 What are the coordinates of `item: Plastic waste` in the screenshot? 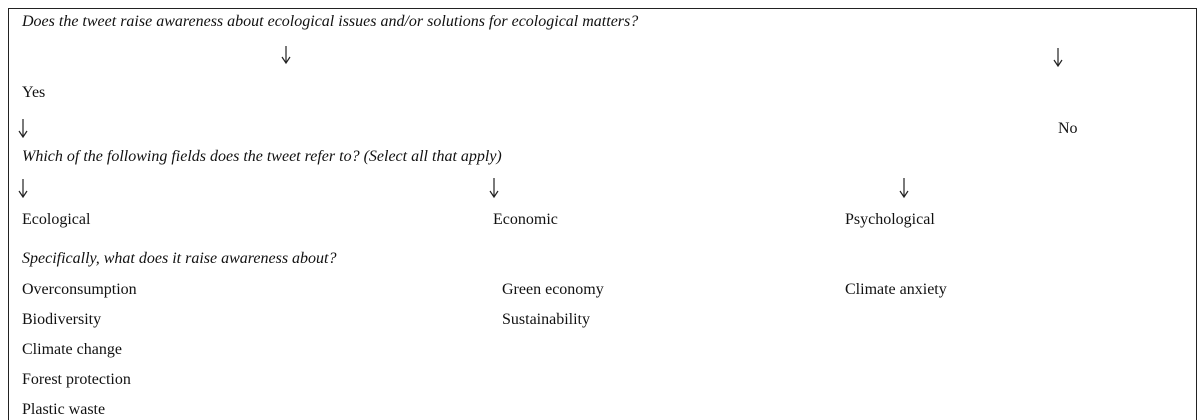 It's located at (64, 409).